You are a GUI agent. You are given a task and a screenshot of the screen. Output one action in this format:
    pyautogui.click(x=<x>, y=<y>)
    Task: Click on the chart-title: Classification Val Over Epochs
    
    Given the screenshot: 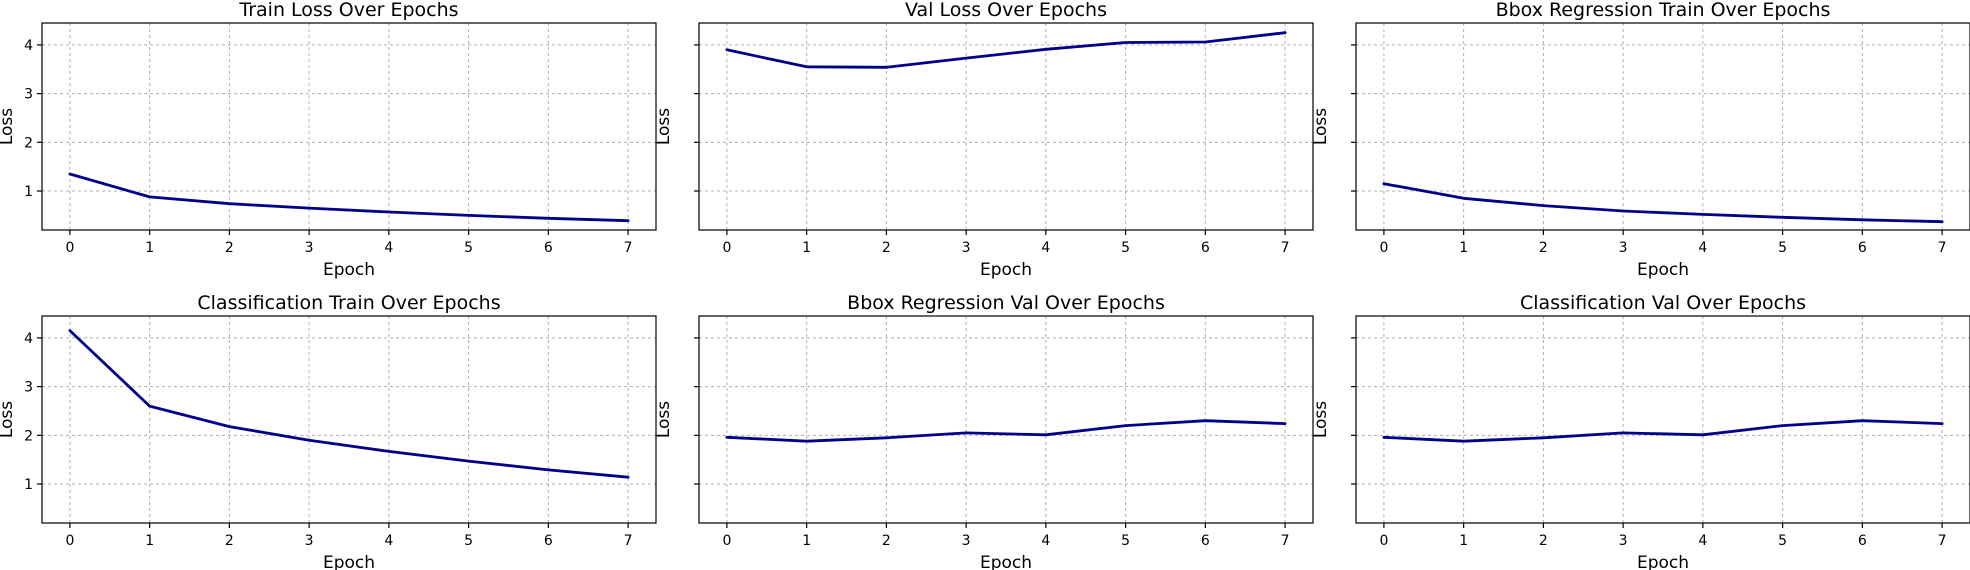 What is the action you would take?
    pyautogui.click(x=1663, y=303)
    